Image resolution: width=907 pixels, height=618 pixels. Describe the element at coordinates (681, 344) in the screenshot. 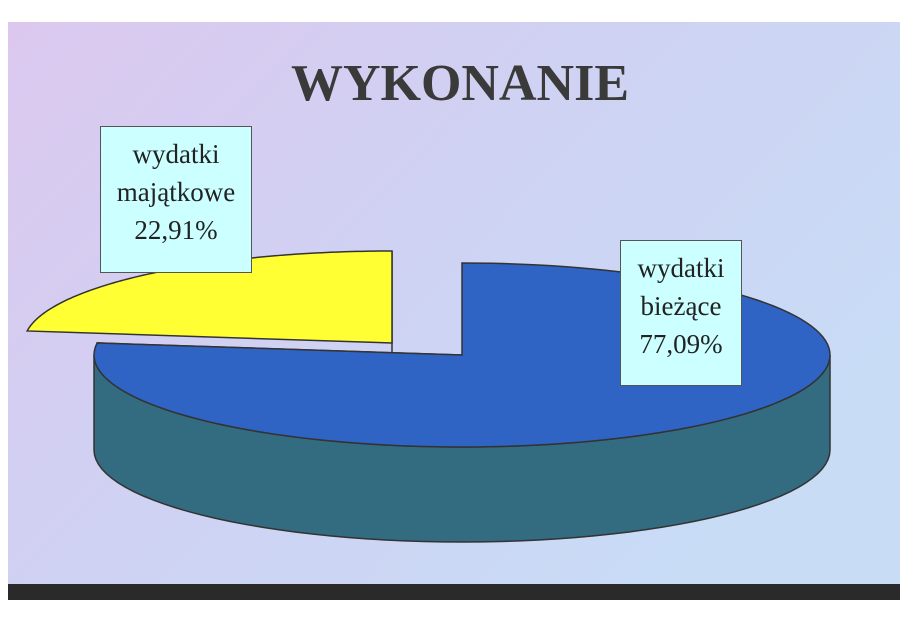

I see `label-value: 77,09%` at that location.